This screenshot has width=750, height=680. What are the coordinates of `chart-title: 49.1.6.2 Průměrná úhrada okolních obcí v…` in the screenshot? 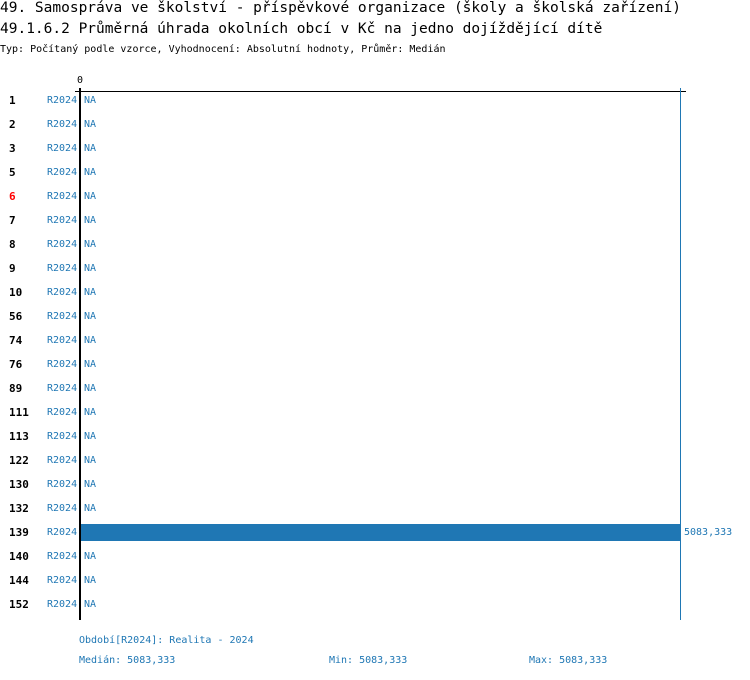 It's located at (301, 29).